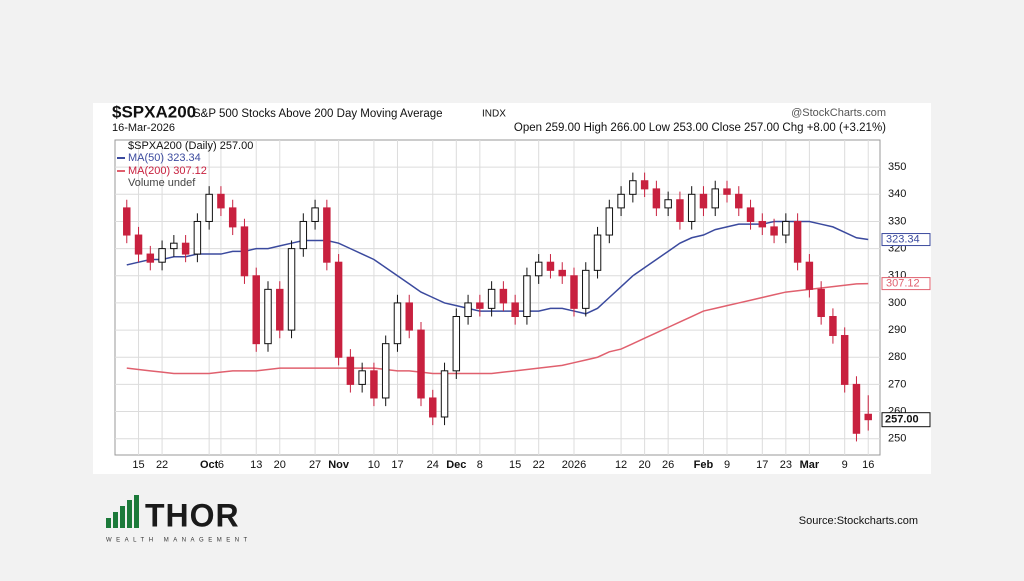 This screenshot has width=1024, height=581. I want to click on end-label: 307.12, so click(903, 284).